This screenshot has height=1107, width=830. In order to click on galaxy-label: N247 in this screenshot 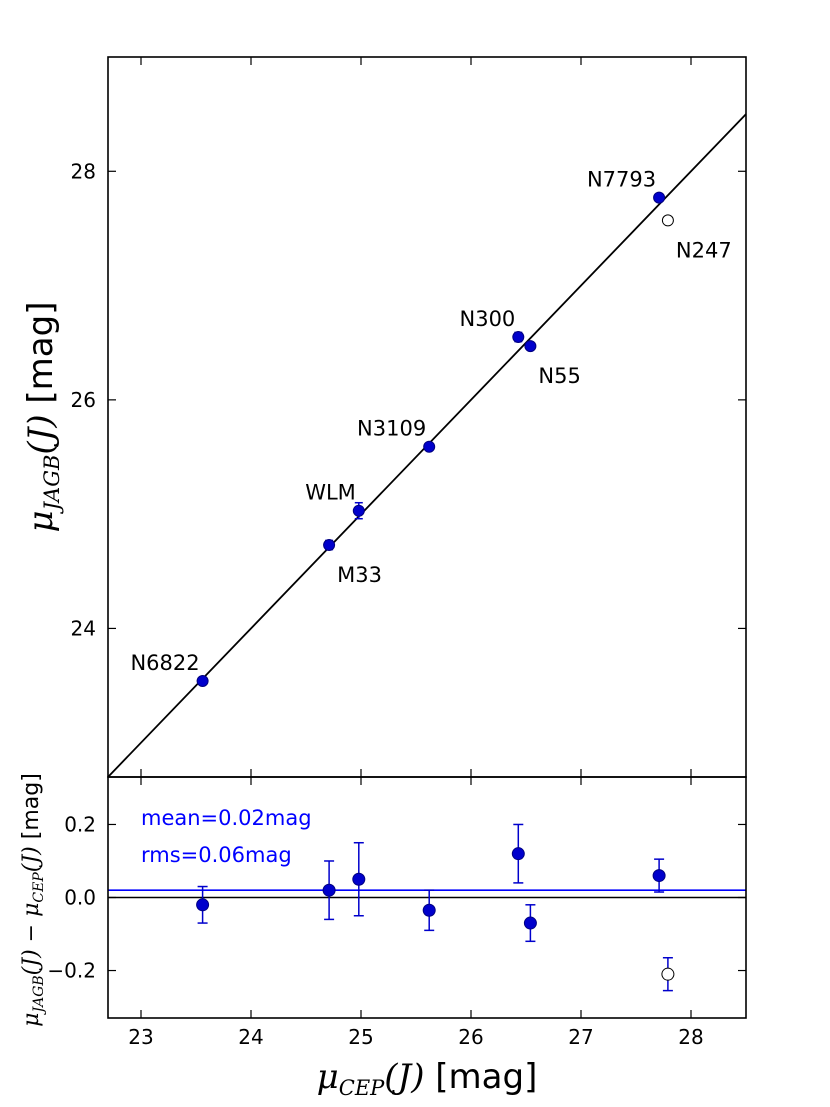, I will do `click(704, 250)`.